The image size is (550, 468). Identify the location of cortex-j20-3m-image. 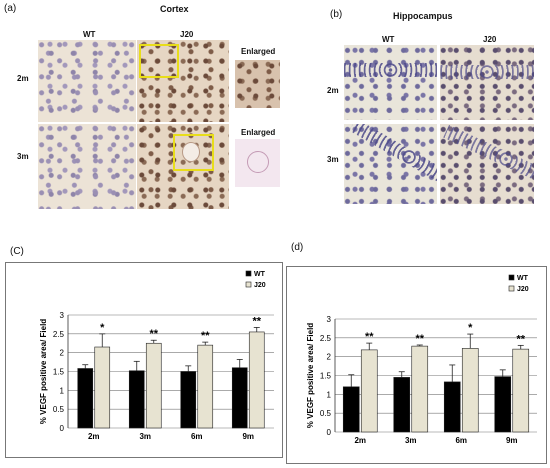
(183, 166).